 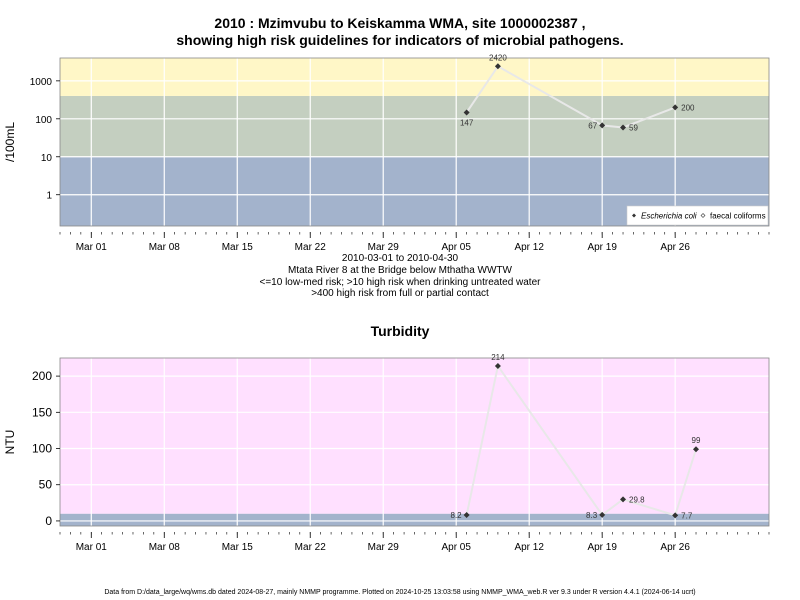 What do you see at coordinates (498, 357) in the screenshot?
I see `data-label: 214` at bounding box center [498, 357].